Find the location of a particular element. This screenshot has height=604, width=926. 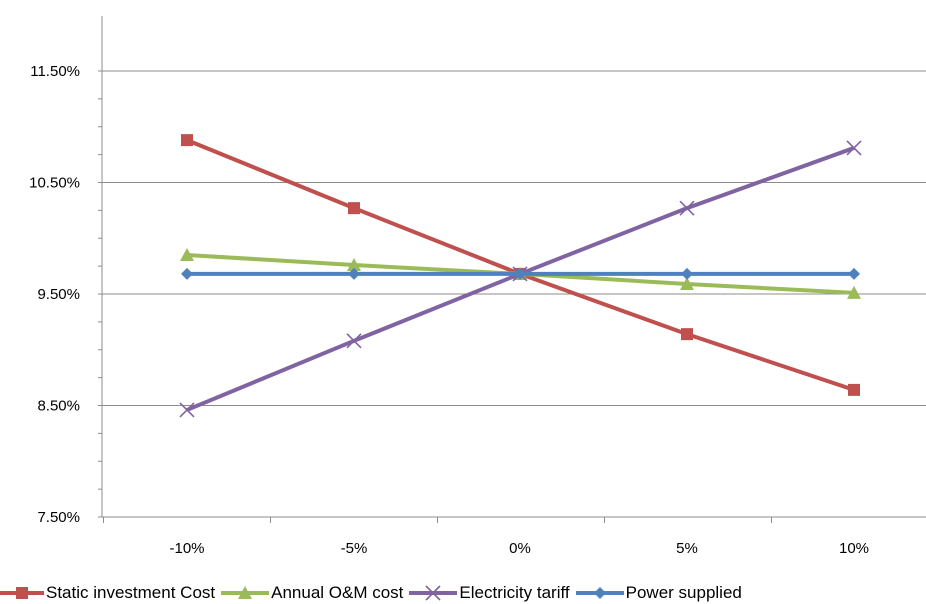

legend-item: Electricity tariff is located at coordinates (489, 593).